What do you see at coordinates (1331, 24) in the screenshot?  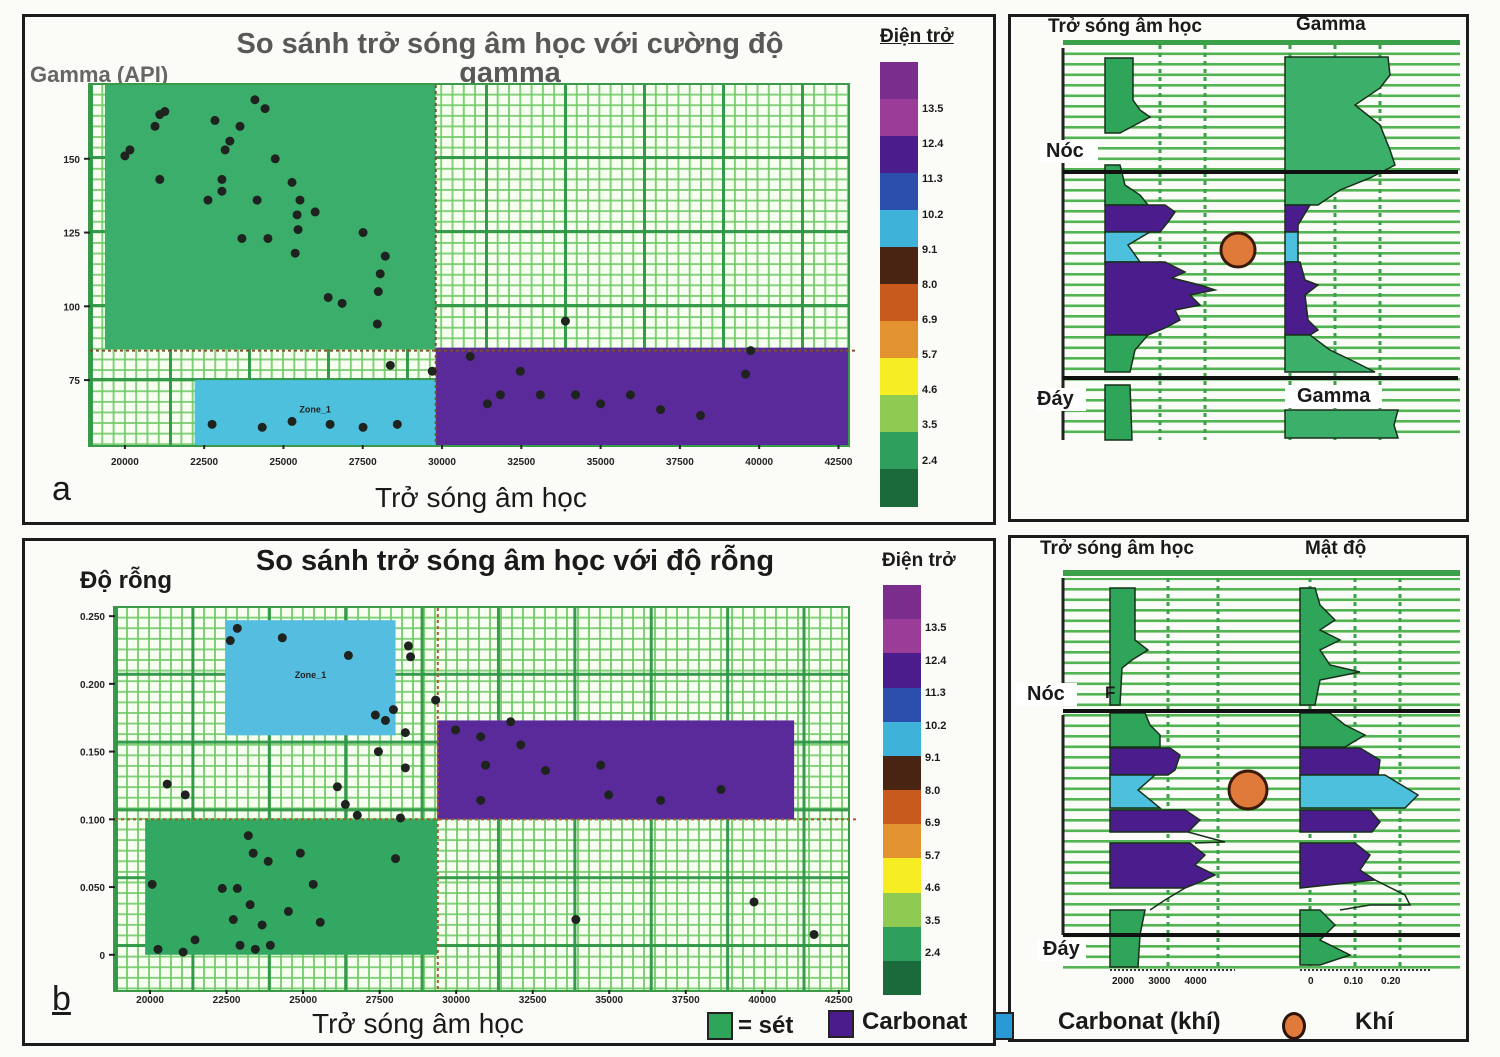 I see `well-a-track2-title: Gamma` at bounding box center [1331, 24].